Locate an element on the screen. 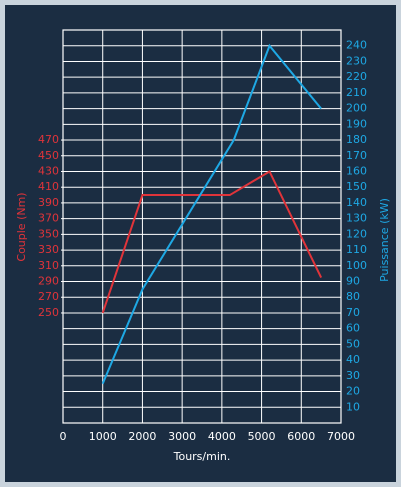 The height and width of the screenshot is (487, 401). y2-tick-label: 180 is located at coordinates (356, 139).